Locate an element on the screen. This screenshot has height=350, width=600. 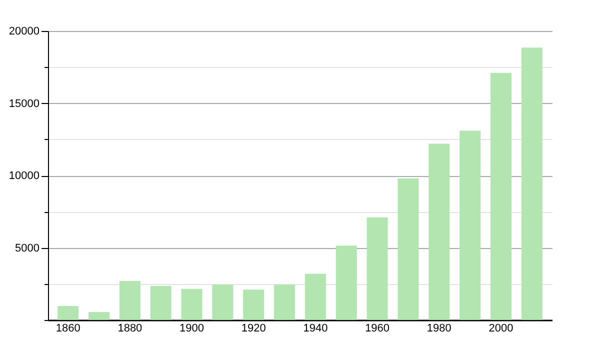
x-tick-label: 1900 is located at coordinates (192, 328).